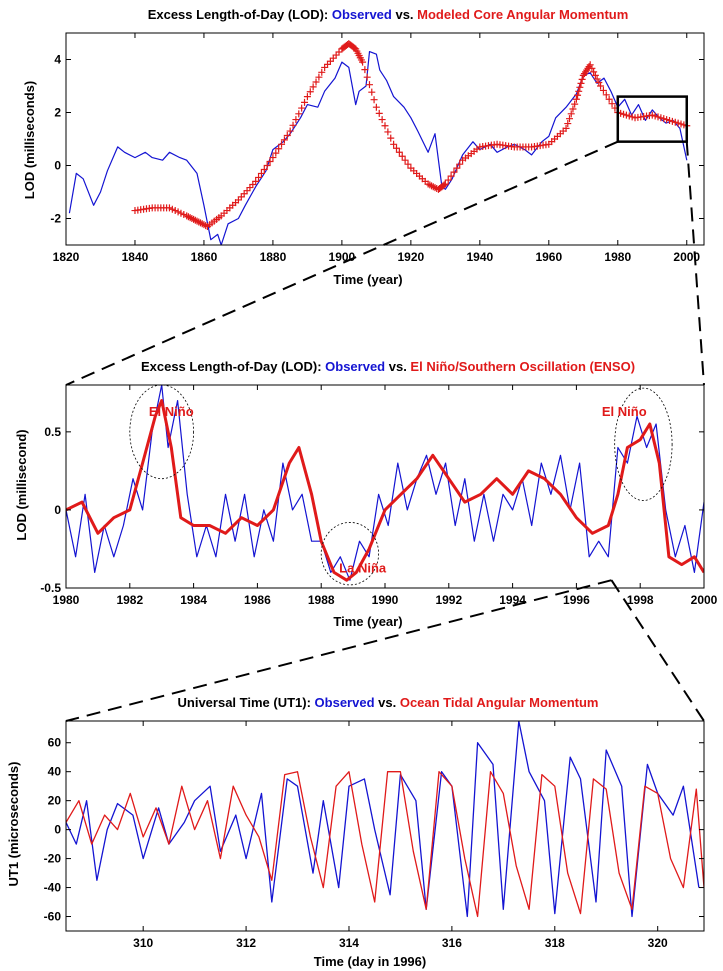  I want to click on x-tick-label: 318, so click(555, 943).